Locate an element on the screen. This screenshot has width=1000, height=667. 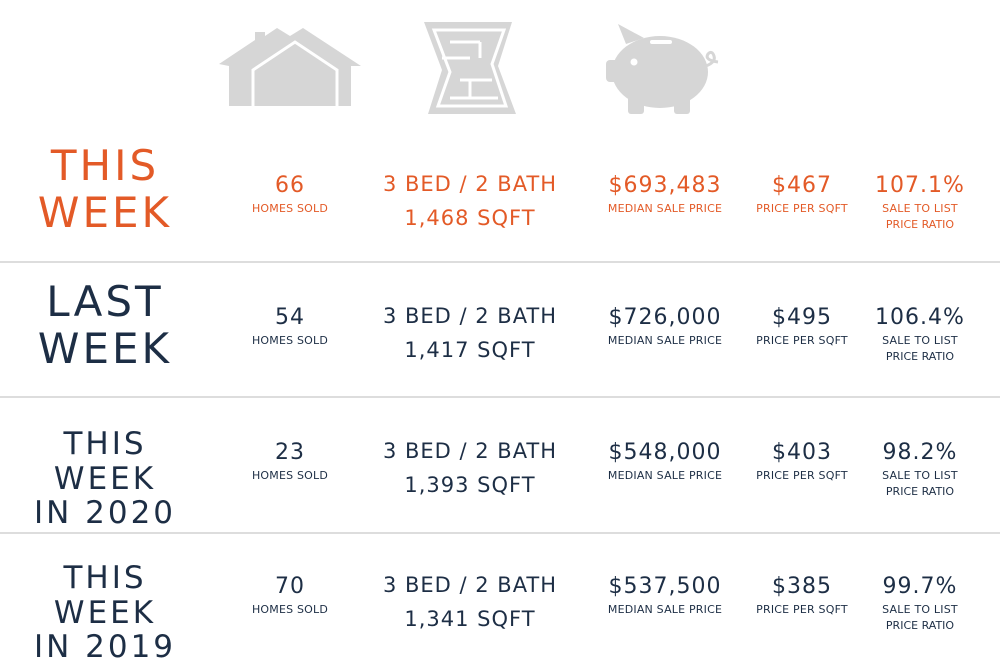
row-label: LAST WEEK is located at coordinates (105, 325).